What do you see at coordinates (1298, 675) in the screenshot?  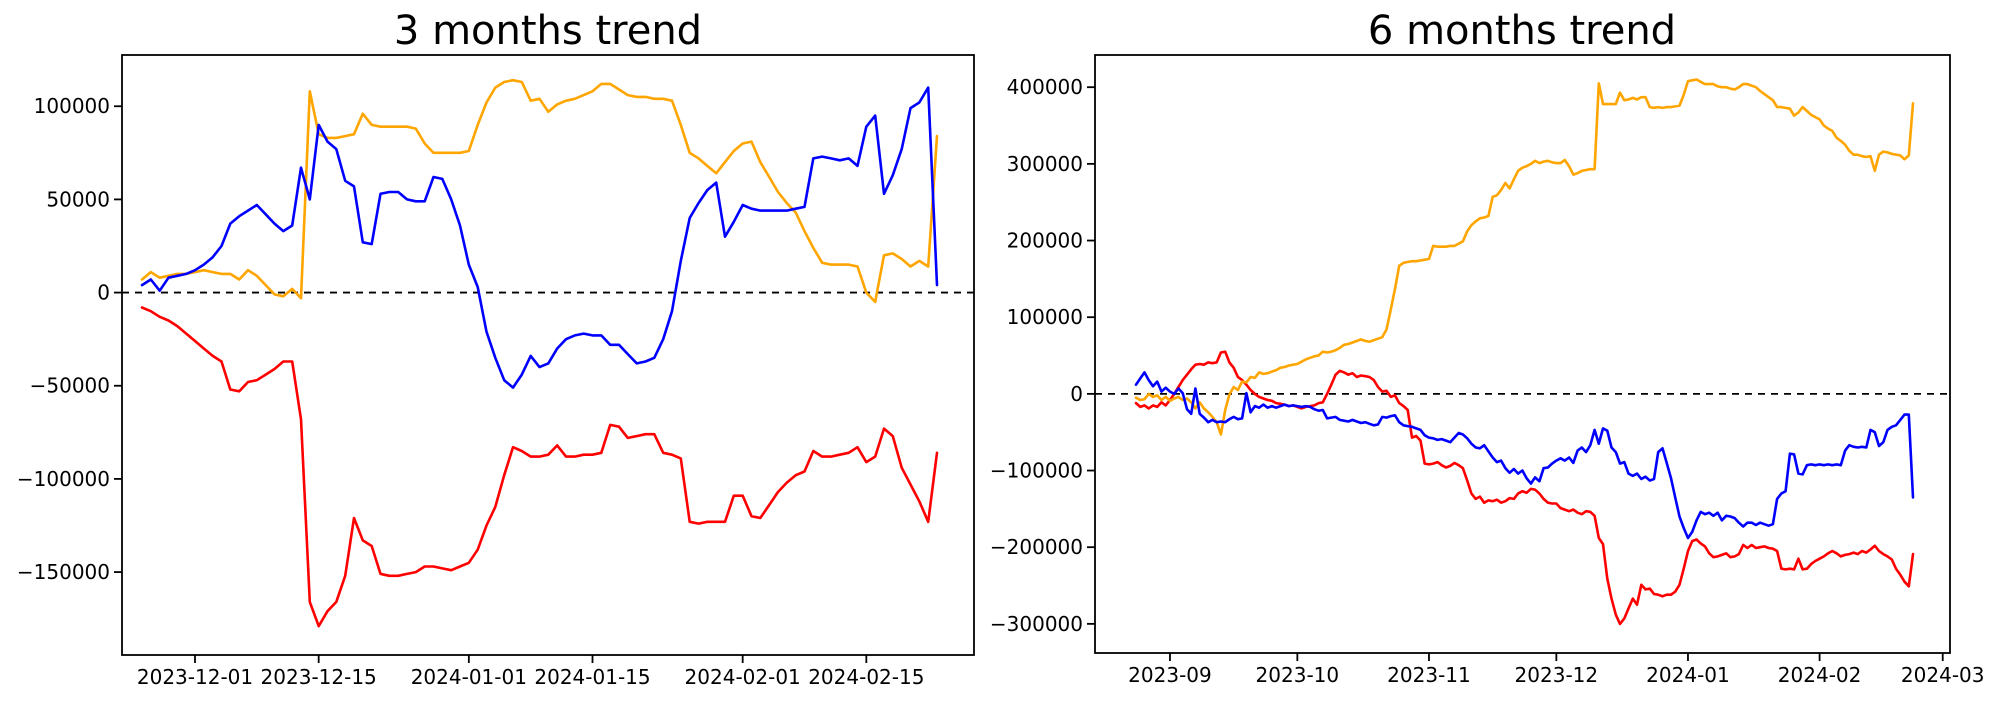 I see `x-axis-tick-label: 2023-10` at bounding box center [1298, 675].